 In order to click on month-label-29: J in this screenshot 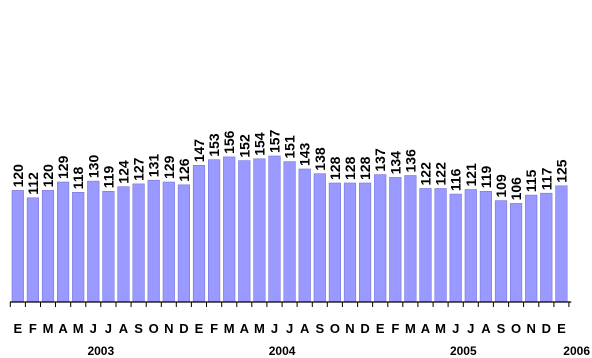, I will do `click(455, 328)`.